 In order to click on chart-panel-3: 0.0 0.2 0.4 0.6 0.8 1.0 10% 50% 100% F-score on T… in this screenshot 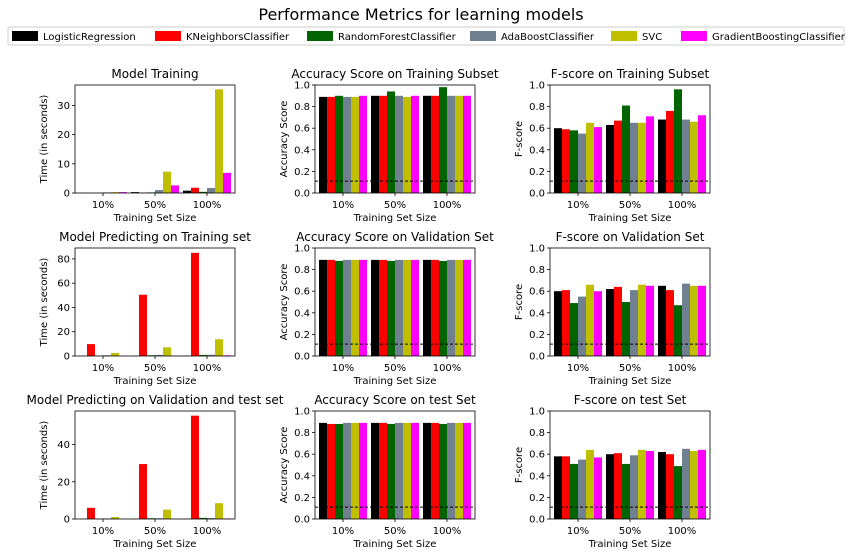, I will do `click(612, 145)`.